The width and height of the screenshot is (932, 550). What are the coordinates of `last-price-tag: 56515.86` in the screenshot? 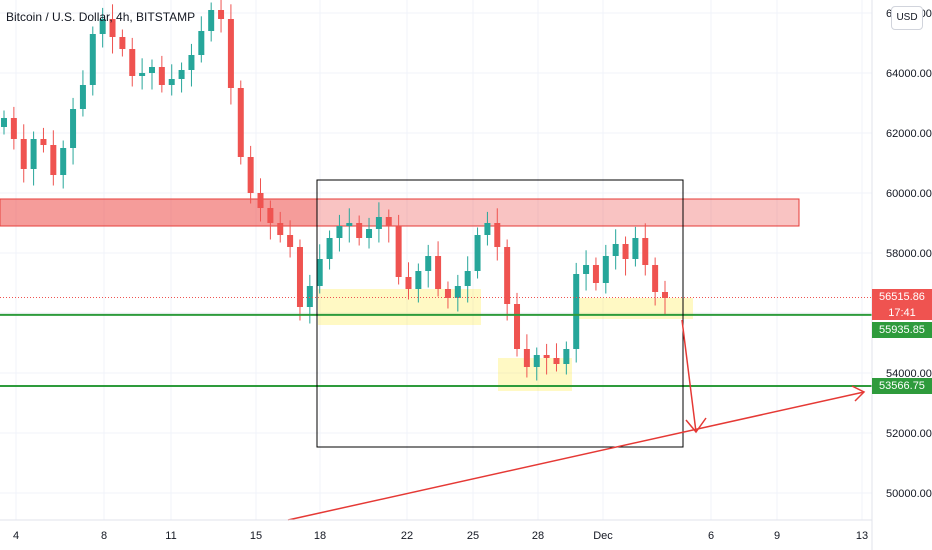 It's located at (902, 297).